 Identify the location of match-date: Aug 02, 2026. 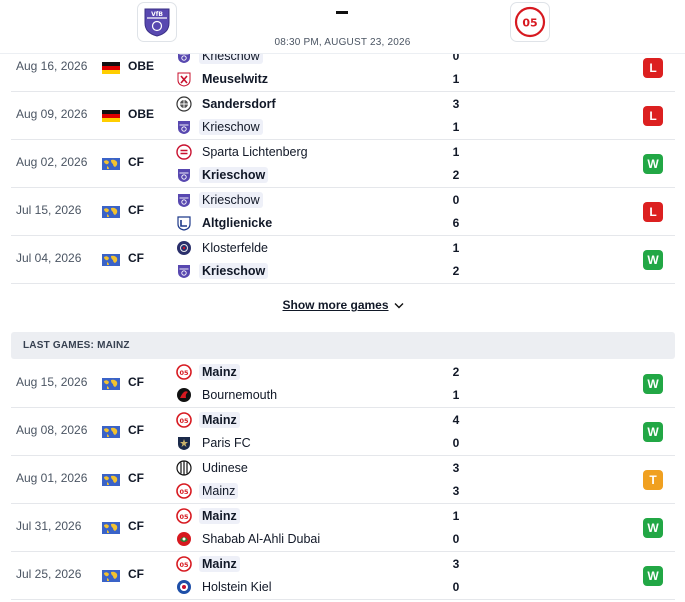
(52, 162).